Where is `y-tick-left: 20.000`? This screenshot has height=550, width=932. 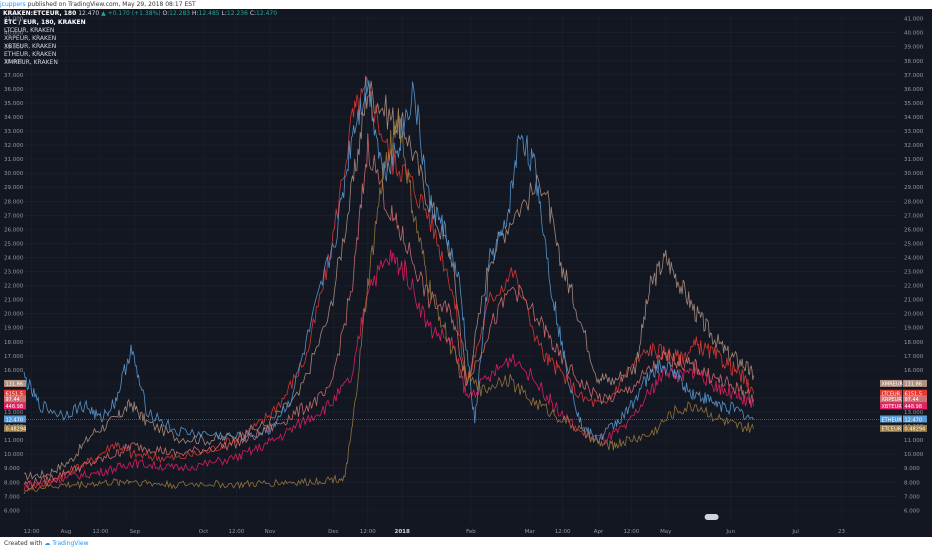 y-tick-left: 20.000 is located at coordinates (14, 315).